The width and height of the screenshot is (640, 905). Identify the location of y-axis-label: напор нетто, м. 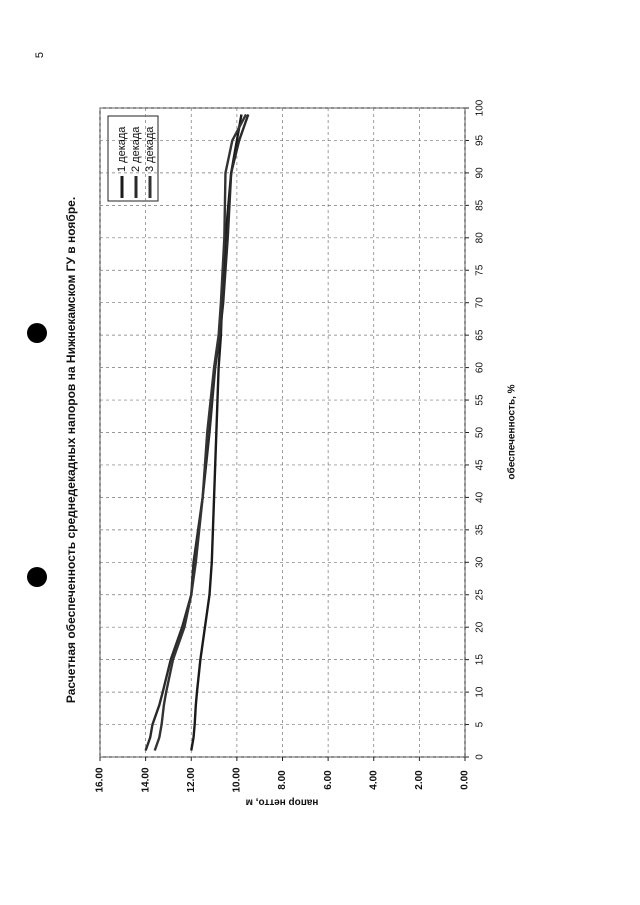
(282, 801).